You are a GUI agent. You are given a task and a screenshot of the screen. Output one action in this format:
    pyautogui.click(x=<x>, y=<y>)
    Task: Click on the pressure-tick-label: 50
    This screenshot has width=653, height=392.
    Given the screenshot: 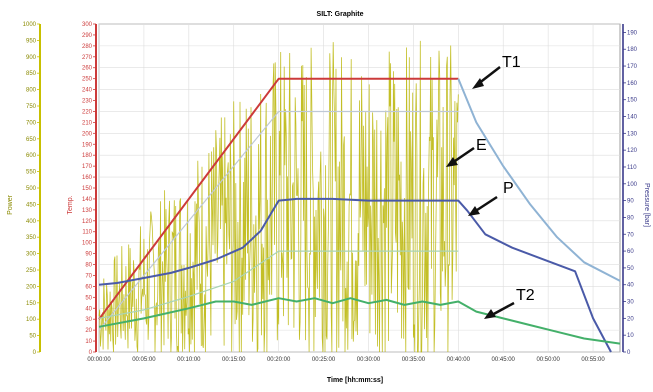 What is the action you would take?
    pyautogui.click(x=630, y=269)
    